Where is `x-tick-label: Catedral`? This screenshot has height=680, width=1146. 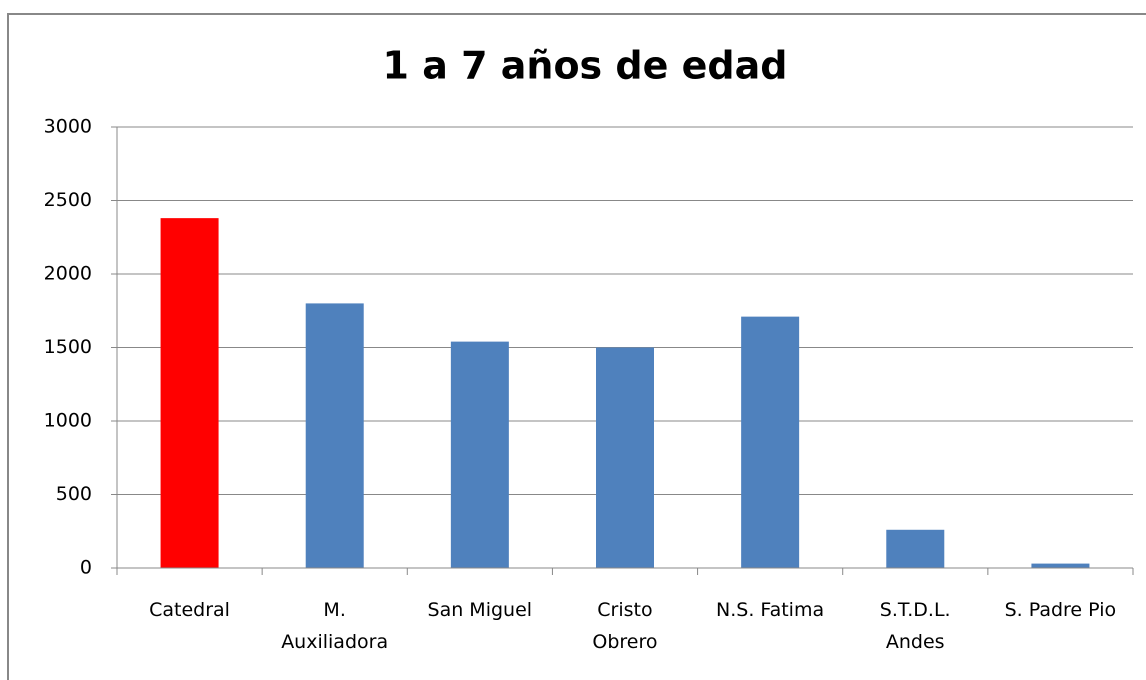
x-tick-label: Catedral is located at coordinates (189, 610).